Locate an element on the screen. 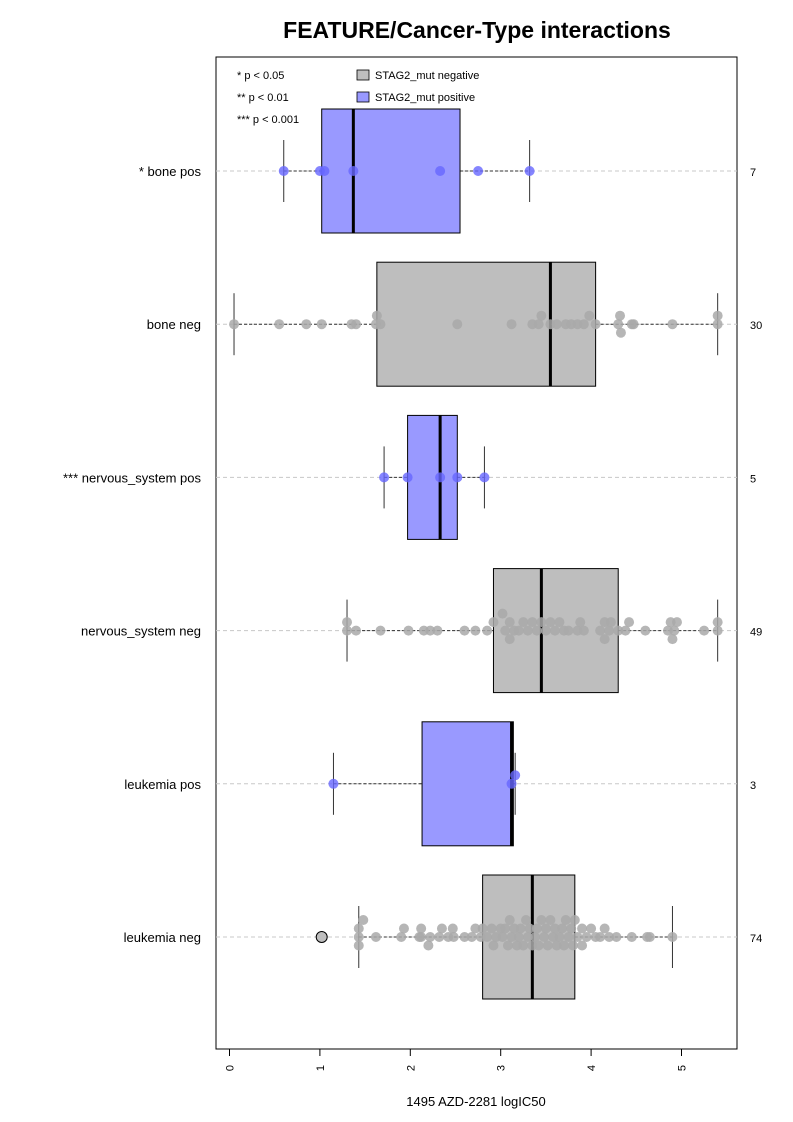 This screenshot has width=793, height=1122. group-count: 74 is located at coordinates (756, 939).